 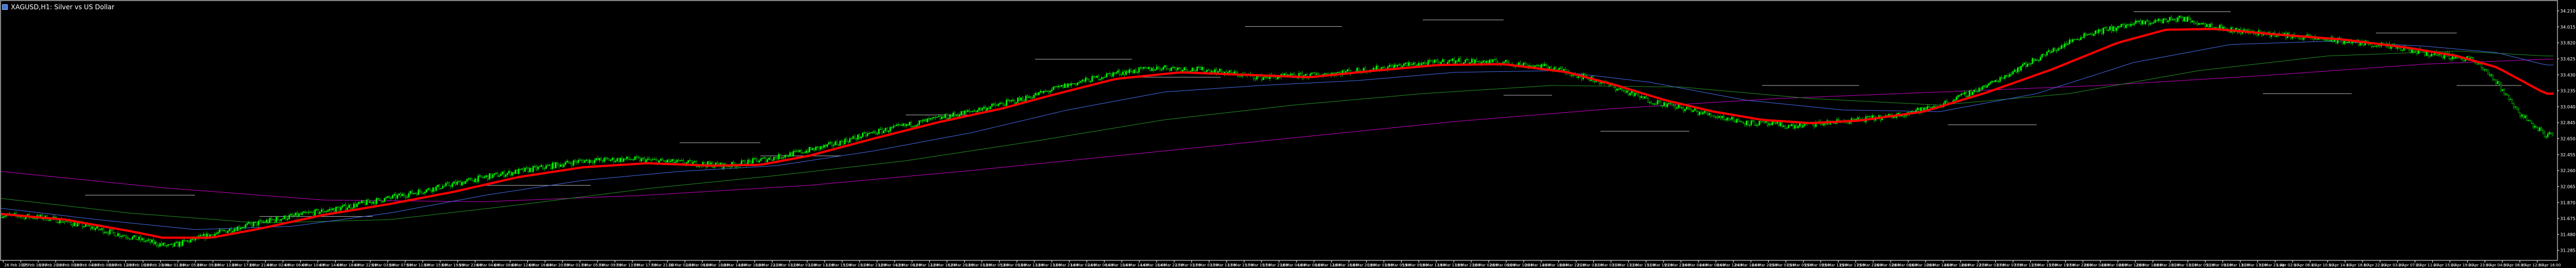 What do you see at coordinates (663, 265) in the screenshot?
I see `time-tick-label: 7 Mar 21:00` at bounding box center [663, 265].